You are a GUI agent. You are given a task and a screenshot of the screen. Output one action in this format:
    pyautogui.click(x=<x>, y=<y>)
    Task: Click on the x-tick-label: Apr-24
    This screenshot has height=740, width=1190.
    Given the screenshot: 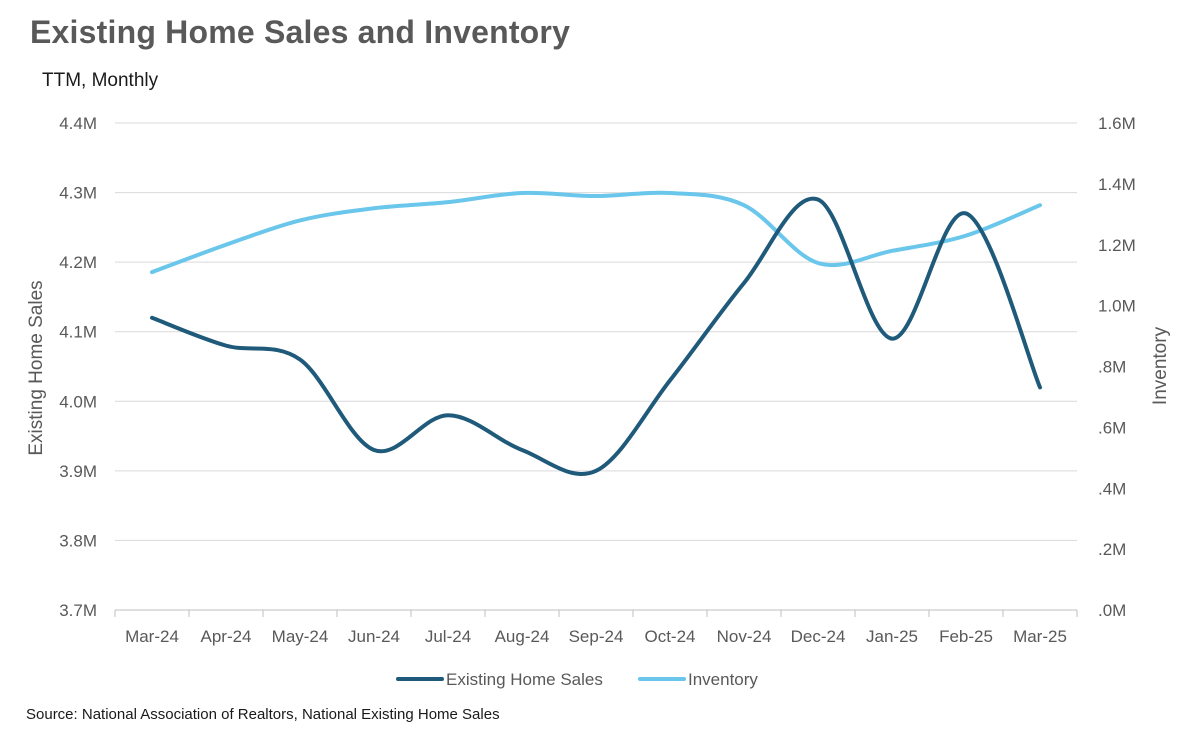 What is the action you would take?
    pyautogui.click(x=225, y=636)
    